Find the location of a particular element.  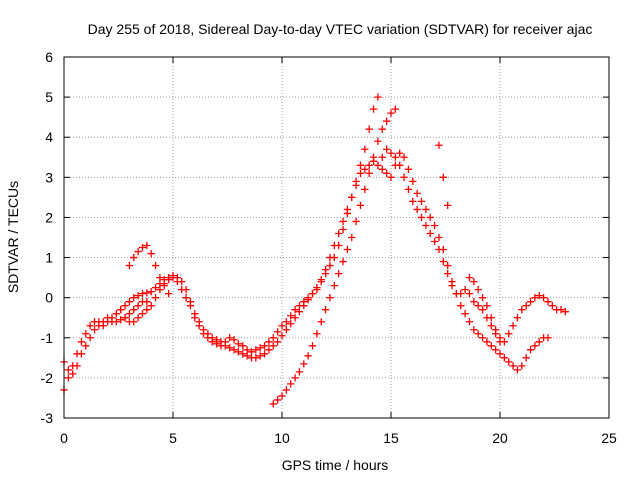

y-tick-label: 5 is located at coordinates (49, 97).